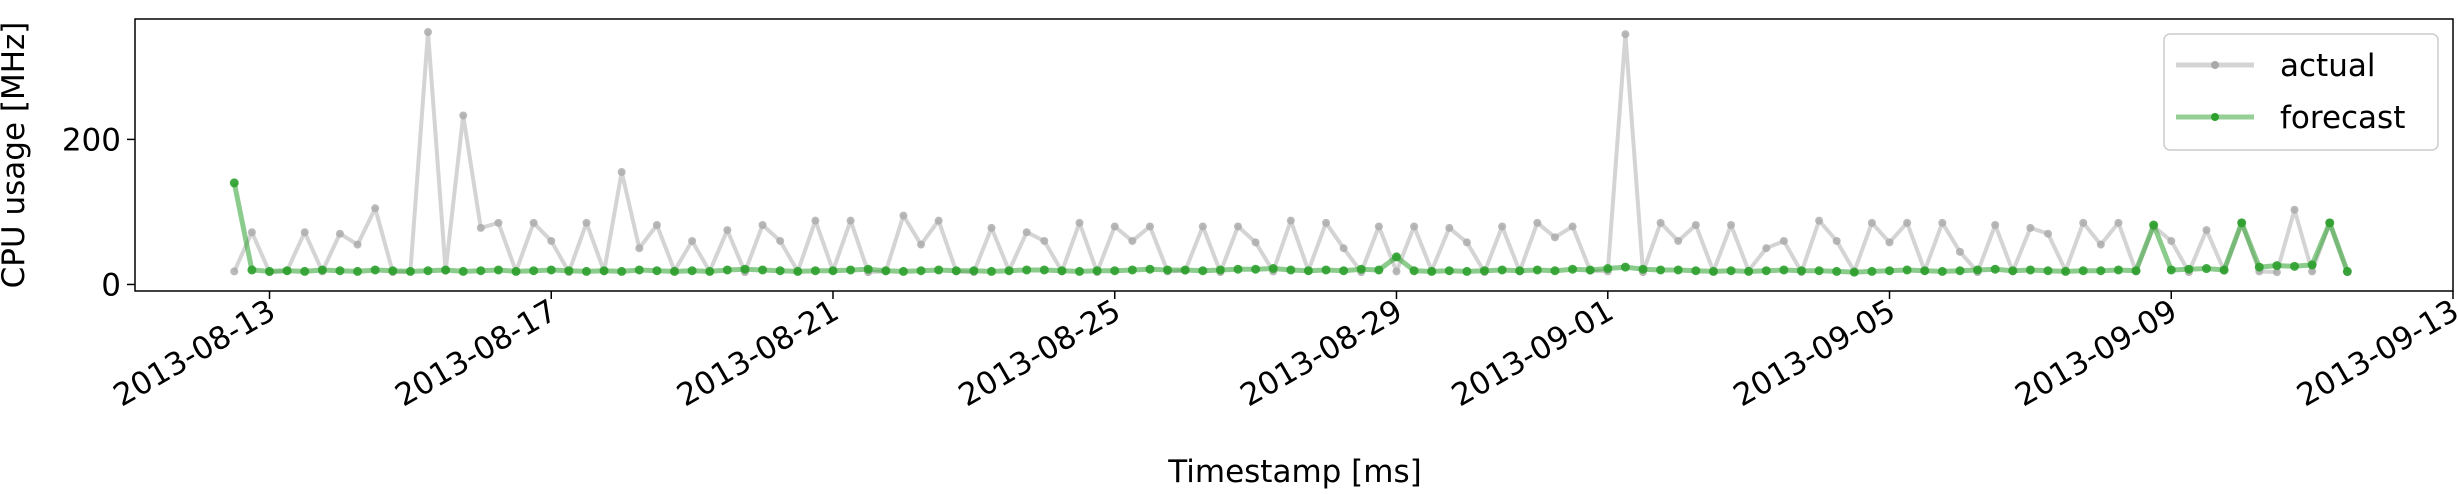 This screenshot has height=494, width=2458. I want to click on x-tick-label: 2013-08-29, so click(1321, 353).